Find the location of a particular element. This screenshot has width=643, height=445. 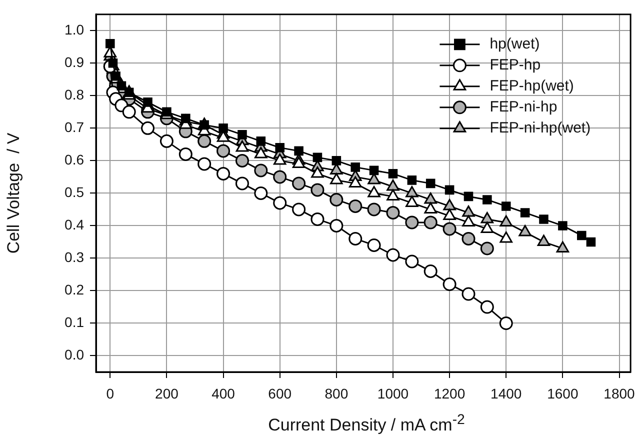

y-tick-label: 0.3 is located at coordinates (74, 257).